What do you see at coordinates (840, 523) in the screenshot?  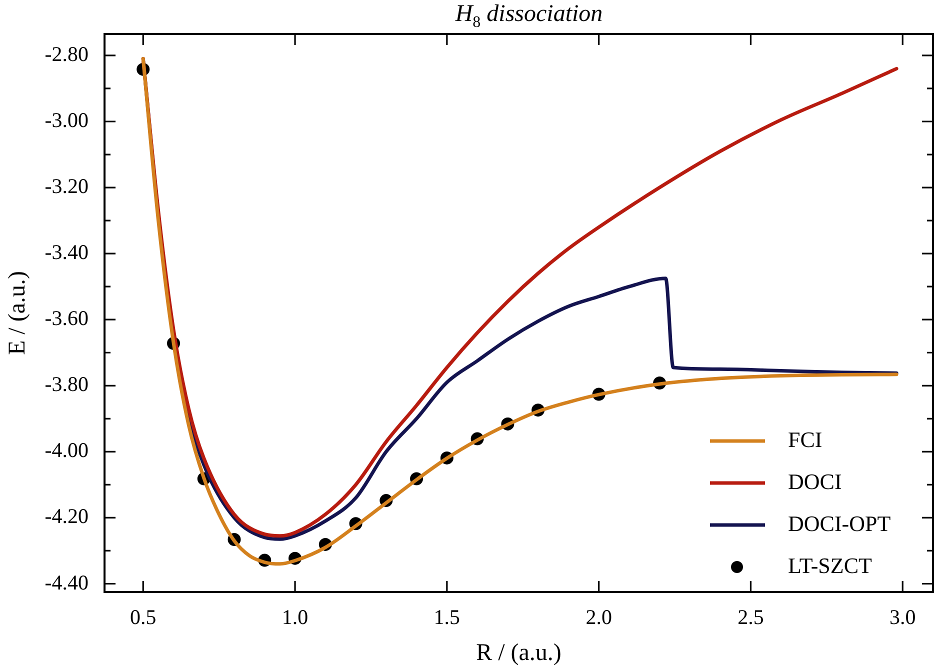 I see `legend-label: DOCI-OPT` at bounding box center [840, 523].